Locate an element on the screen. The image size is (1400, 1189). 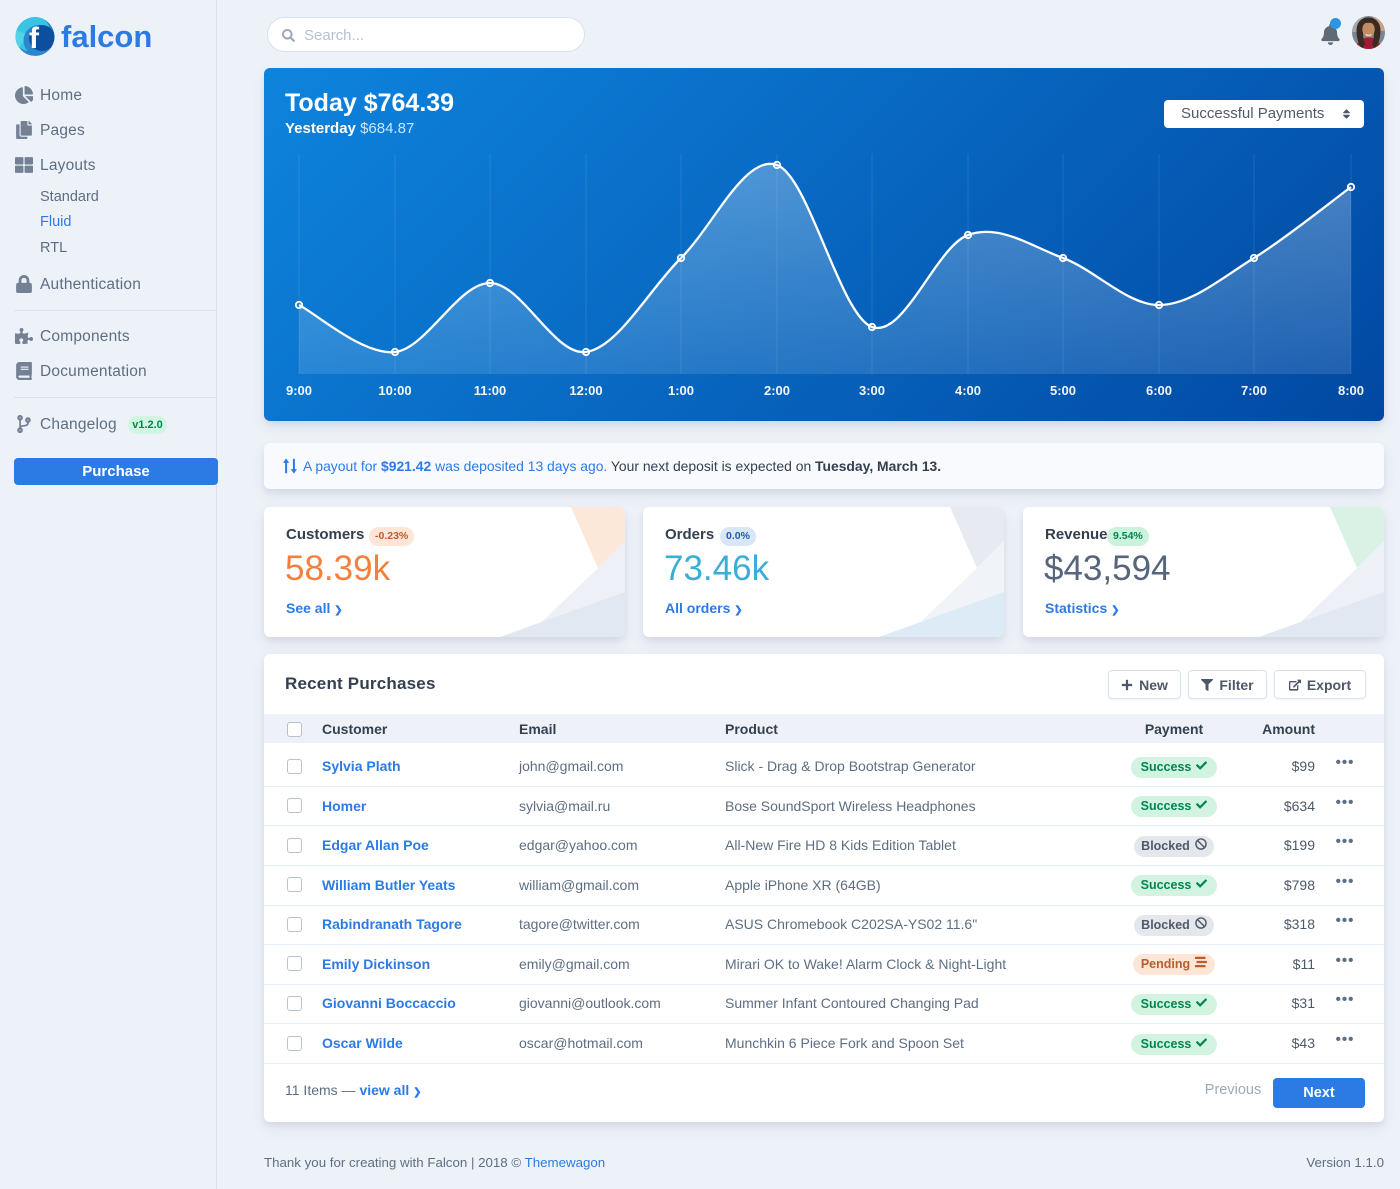
svg-text: 10:00 is located at coordinates (394, 390).